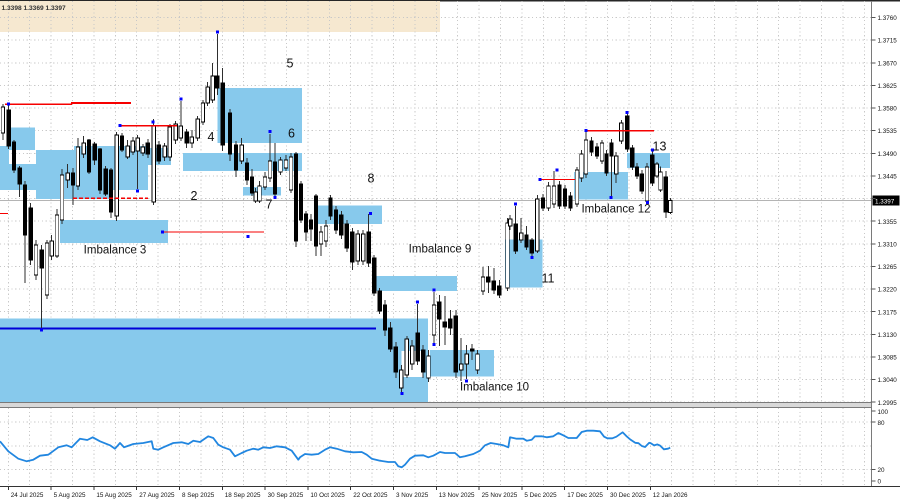 The height and width of the screenshot is (500, 900). I want to click on svg-text: 1.3535, so click(888, 131).